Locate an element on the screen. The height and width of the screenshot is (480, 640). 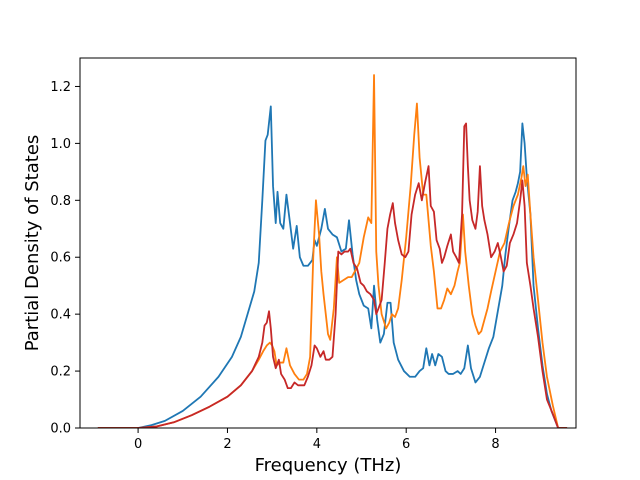
y-tick-label: 0.4 is located at coordinates (60, 315).